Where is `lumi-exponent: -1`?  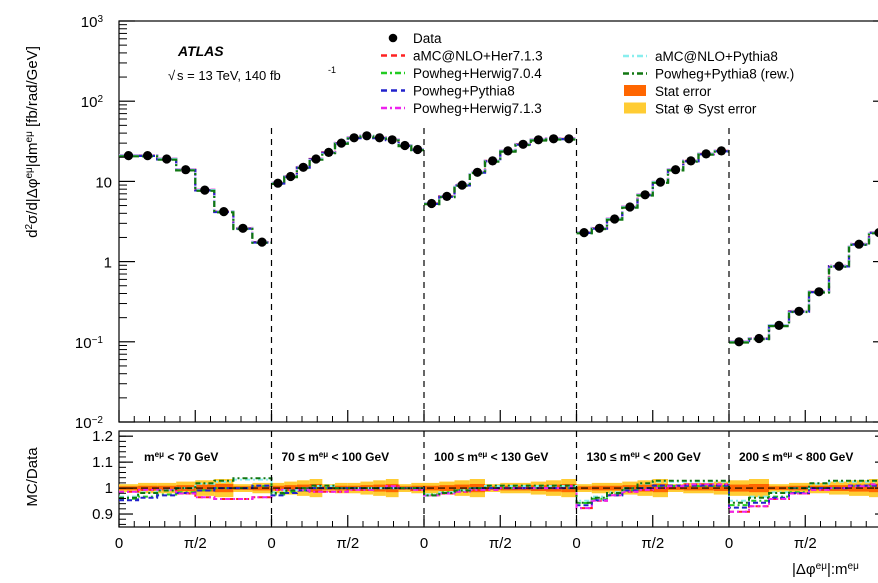
lumi-exponent: -1 is located at coordinates (332, 70).